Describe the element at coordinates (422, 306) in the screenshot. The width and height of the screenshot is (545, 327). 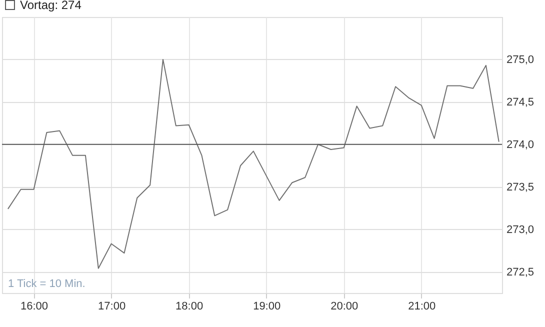
I see `x-tick-label: 21:00` at that location.